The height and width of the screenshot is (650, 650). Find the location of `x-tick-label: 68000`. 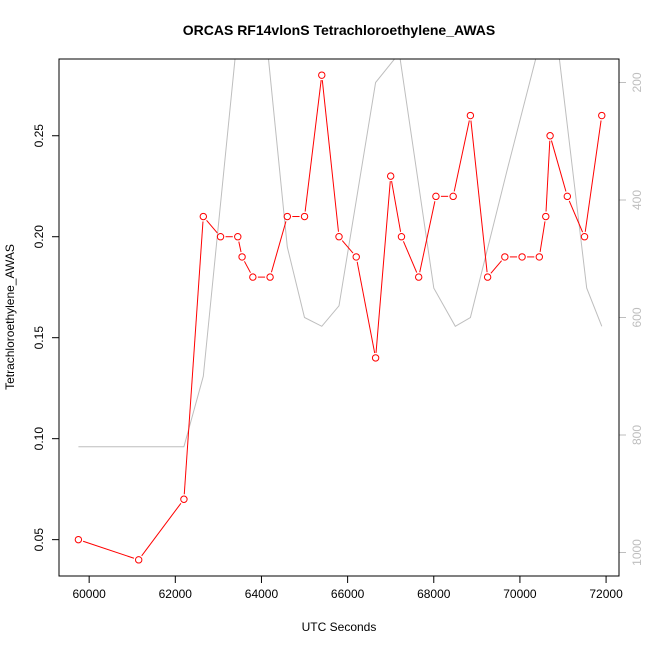

x-tick-label: 68000 is located at coordinates (434, 594).